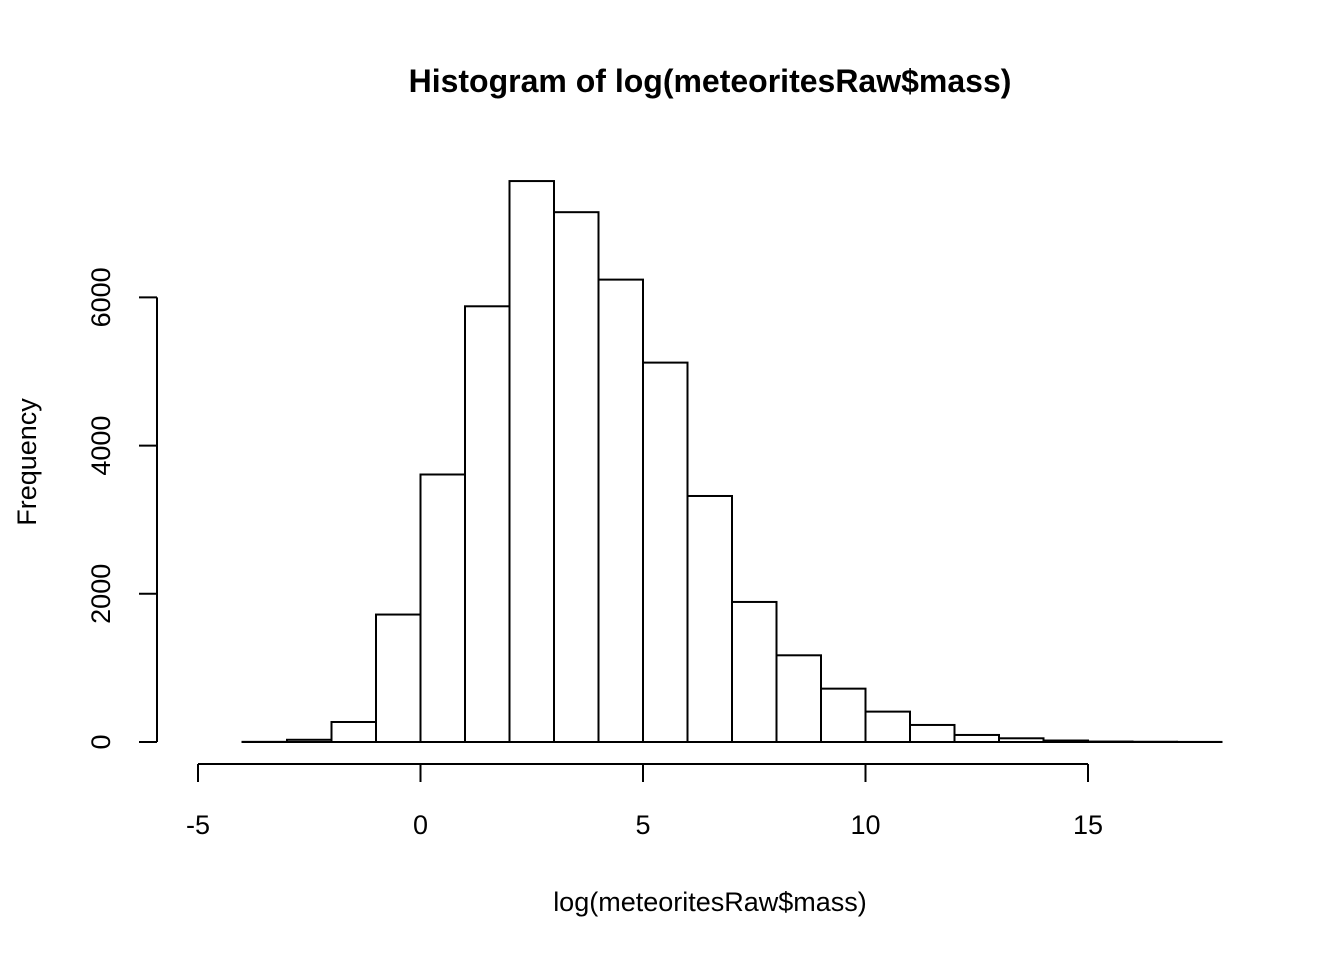  What do you see at coordinates (198, 825) in the screenshot?
I see `x-tick-label: -5` at bounding box center [198, 825].